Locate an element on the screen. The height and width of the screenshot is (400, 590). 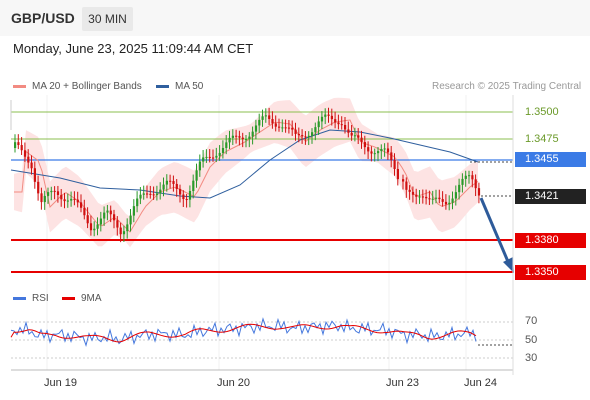
legend-ma50: MA 50 is located at coordinates (179, 86).